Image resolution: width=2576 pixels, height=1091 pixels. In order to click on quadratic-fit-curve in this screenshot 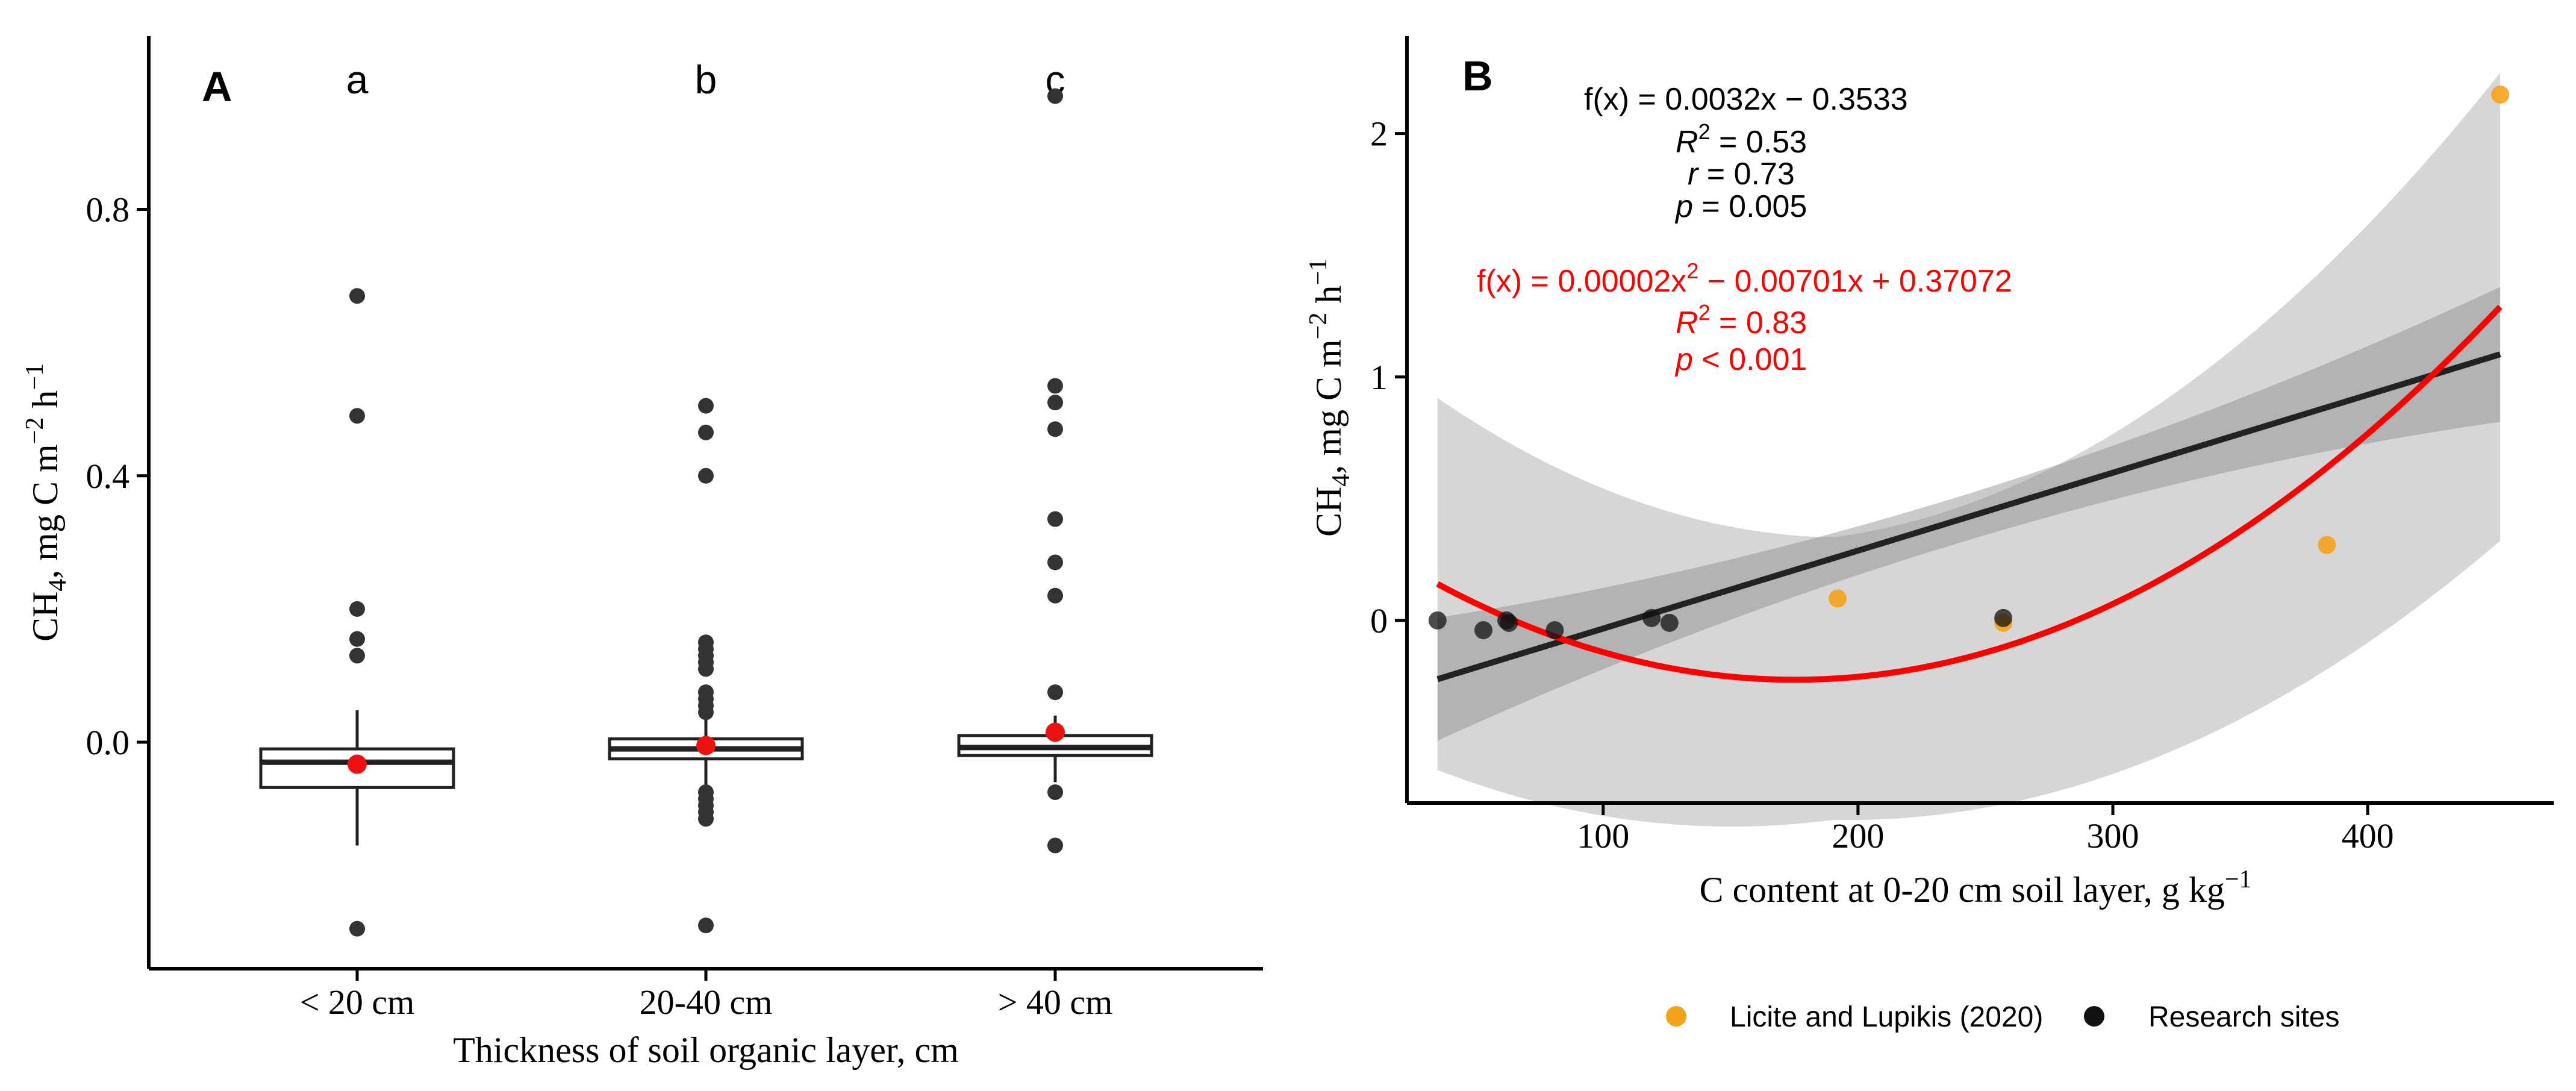, I will do `click(1969, 493)`.